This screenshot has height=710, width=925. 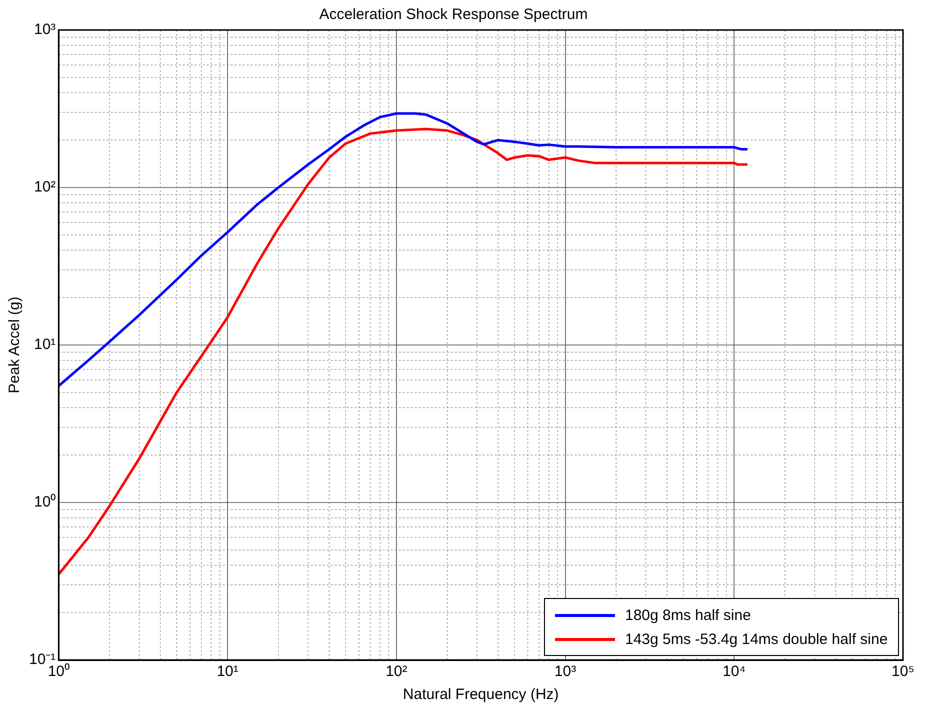 What do you see at coordinates (688, 615) in the screenshot?
I see `legend-label: 180g 8ms half sine` at bounding box center [688, 615].